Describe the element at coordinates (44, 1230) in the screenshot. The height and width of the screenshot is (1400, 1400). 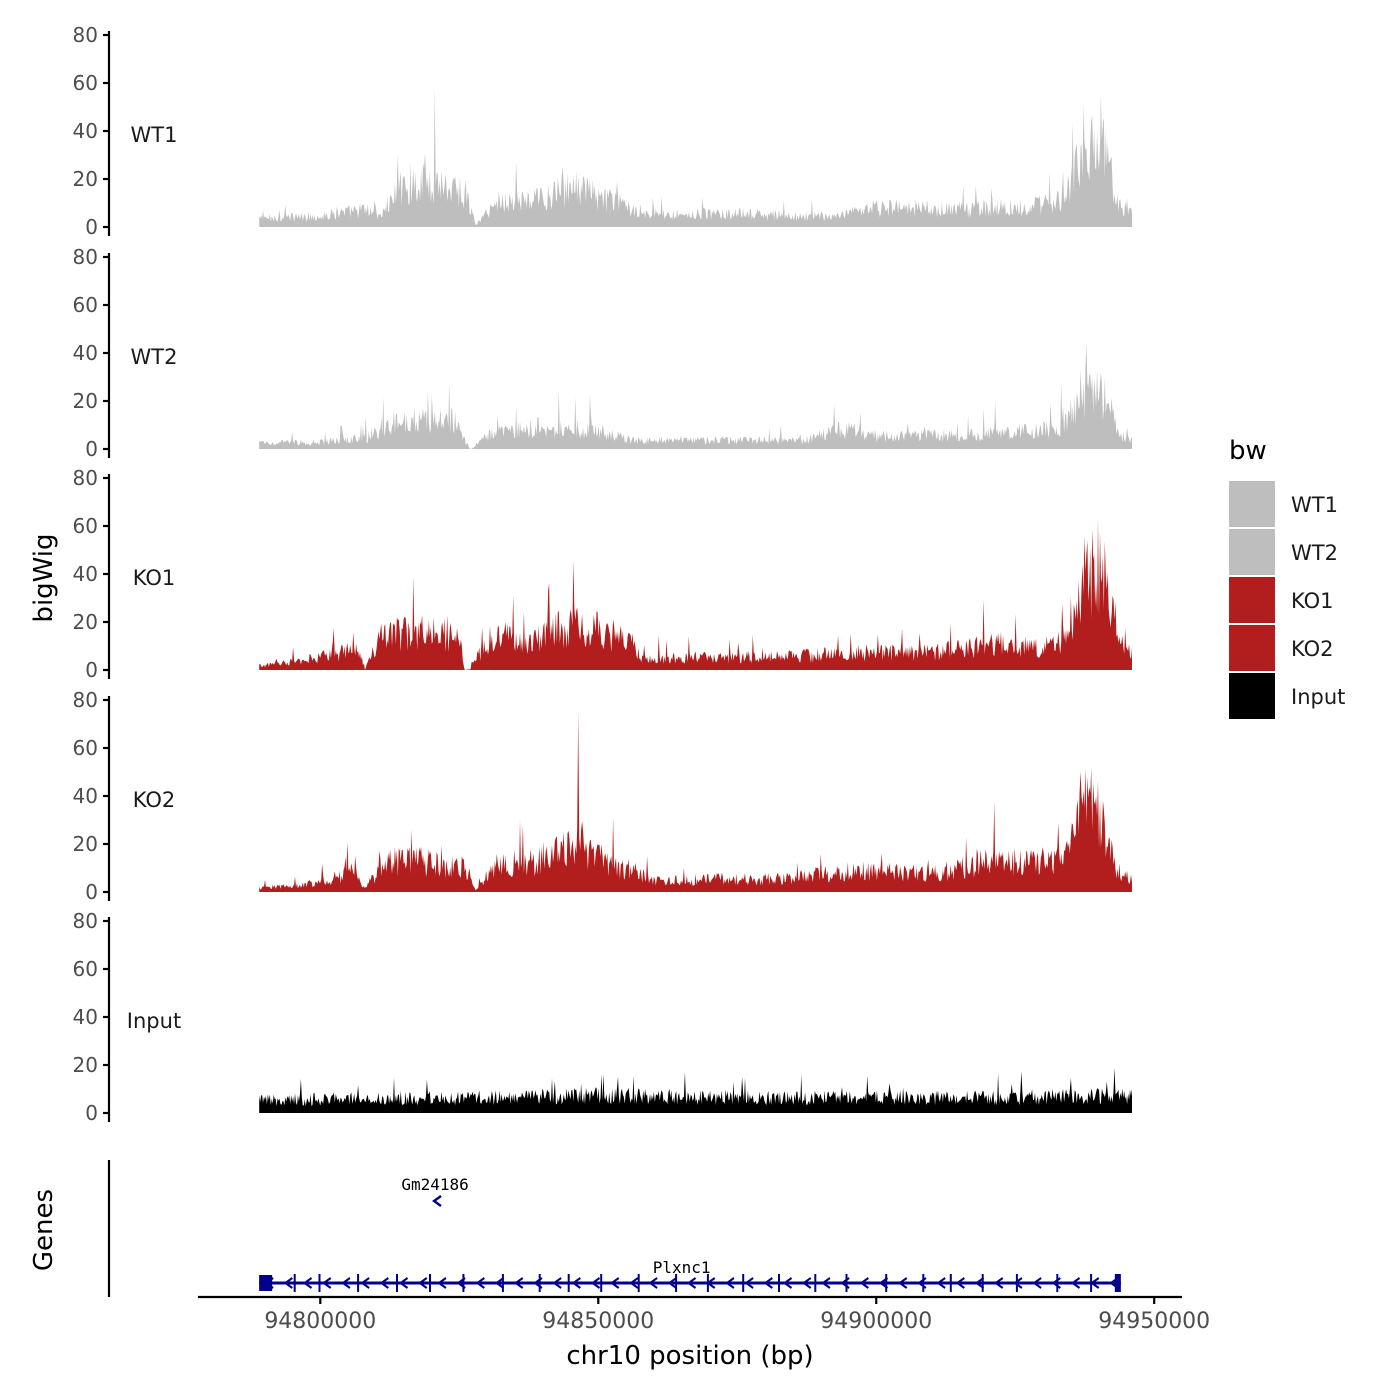
I see `genes-axis-title: Genes` at that location.